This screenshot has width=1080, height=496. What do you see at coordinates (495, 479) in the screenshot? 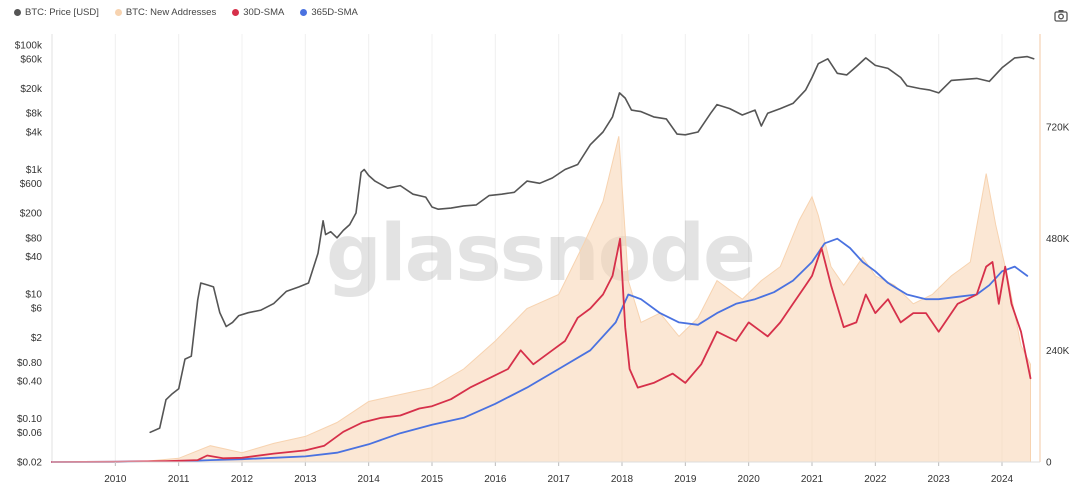
I see `x-tick-label: 2016` at bounding box center [495, 479].